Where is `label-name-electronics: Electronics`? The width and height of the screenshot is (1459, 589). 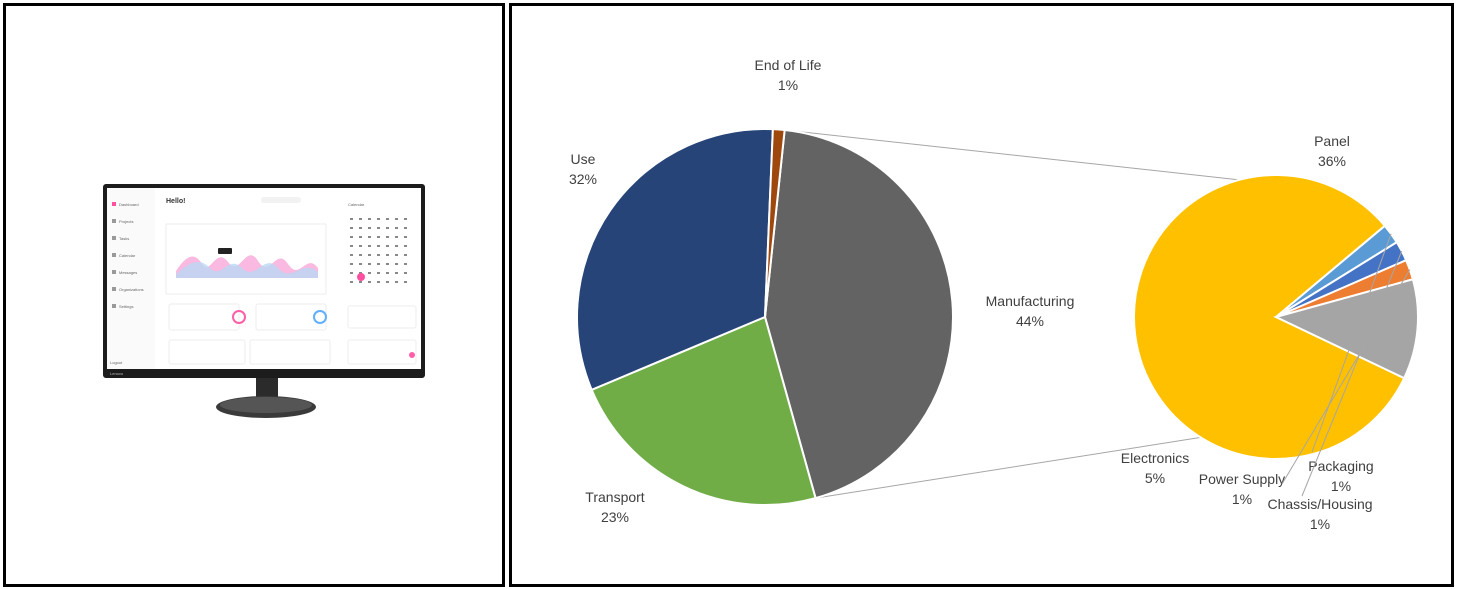
label-name-electronics: Electronics is located at coordinates (1155, 458).